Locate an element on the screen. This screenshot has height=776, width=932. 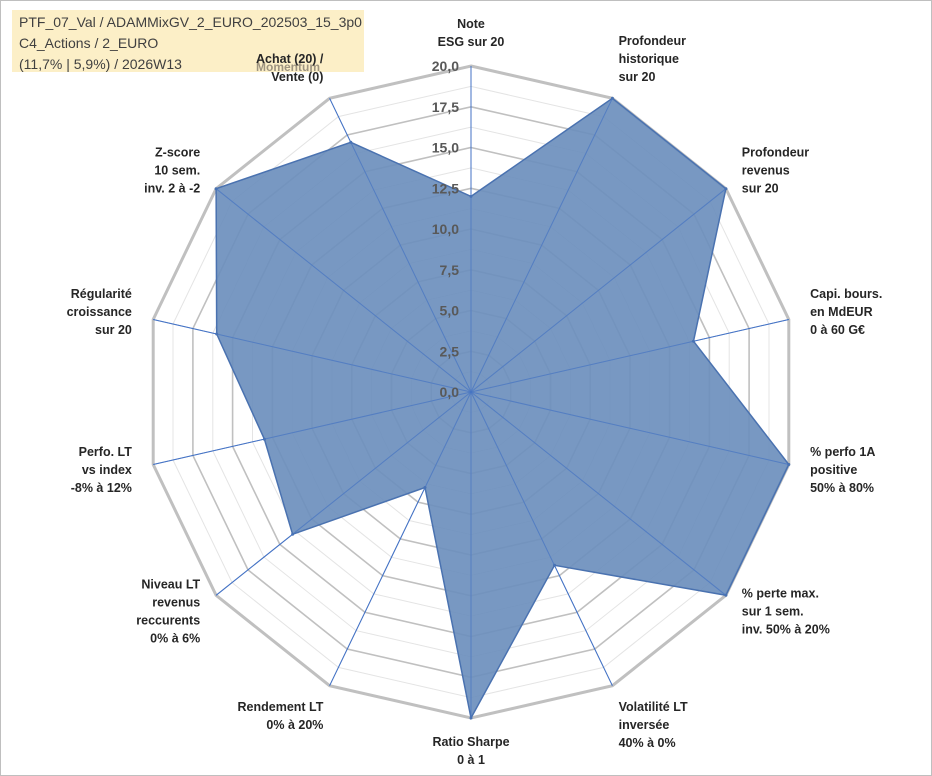
axis-label-line: inv. 2 à -2 is located at coordinates (172, 188).